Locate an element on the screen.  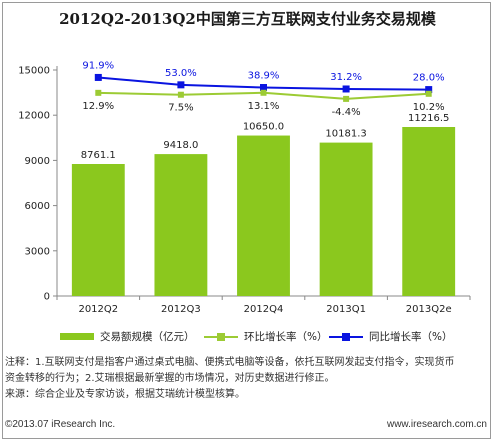
bar-value-label-0: 8761.1 is located at coordinates (98, 155).